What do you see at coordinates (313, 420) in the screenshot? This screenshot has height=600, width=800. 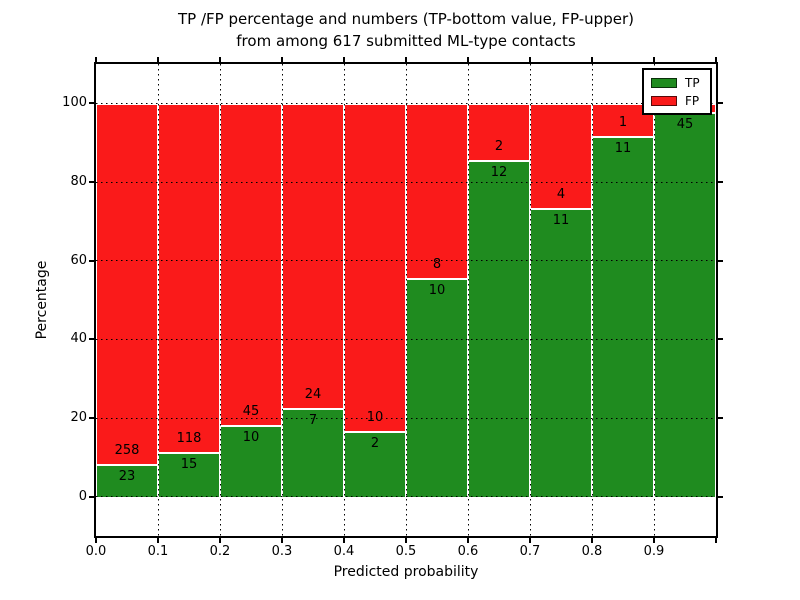 I see `tp-count-label: 7` at bounding box center [313, 420].